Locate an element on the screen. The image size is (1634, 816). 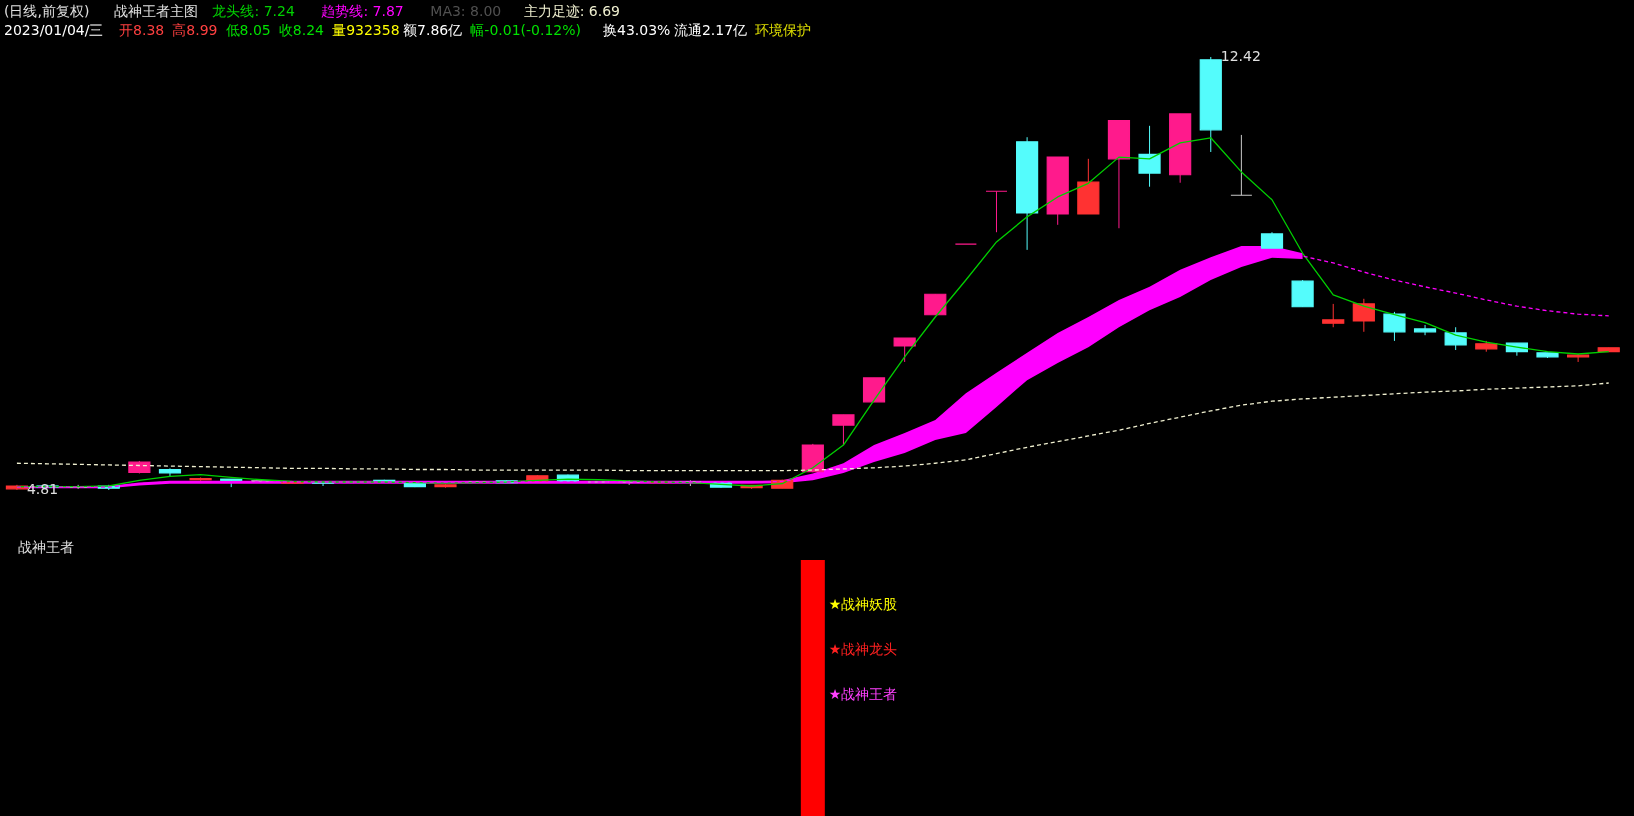
text: 趋势线: 7.87 is located at coordinates (362, 11).